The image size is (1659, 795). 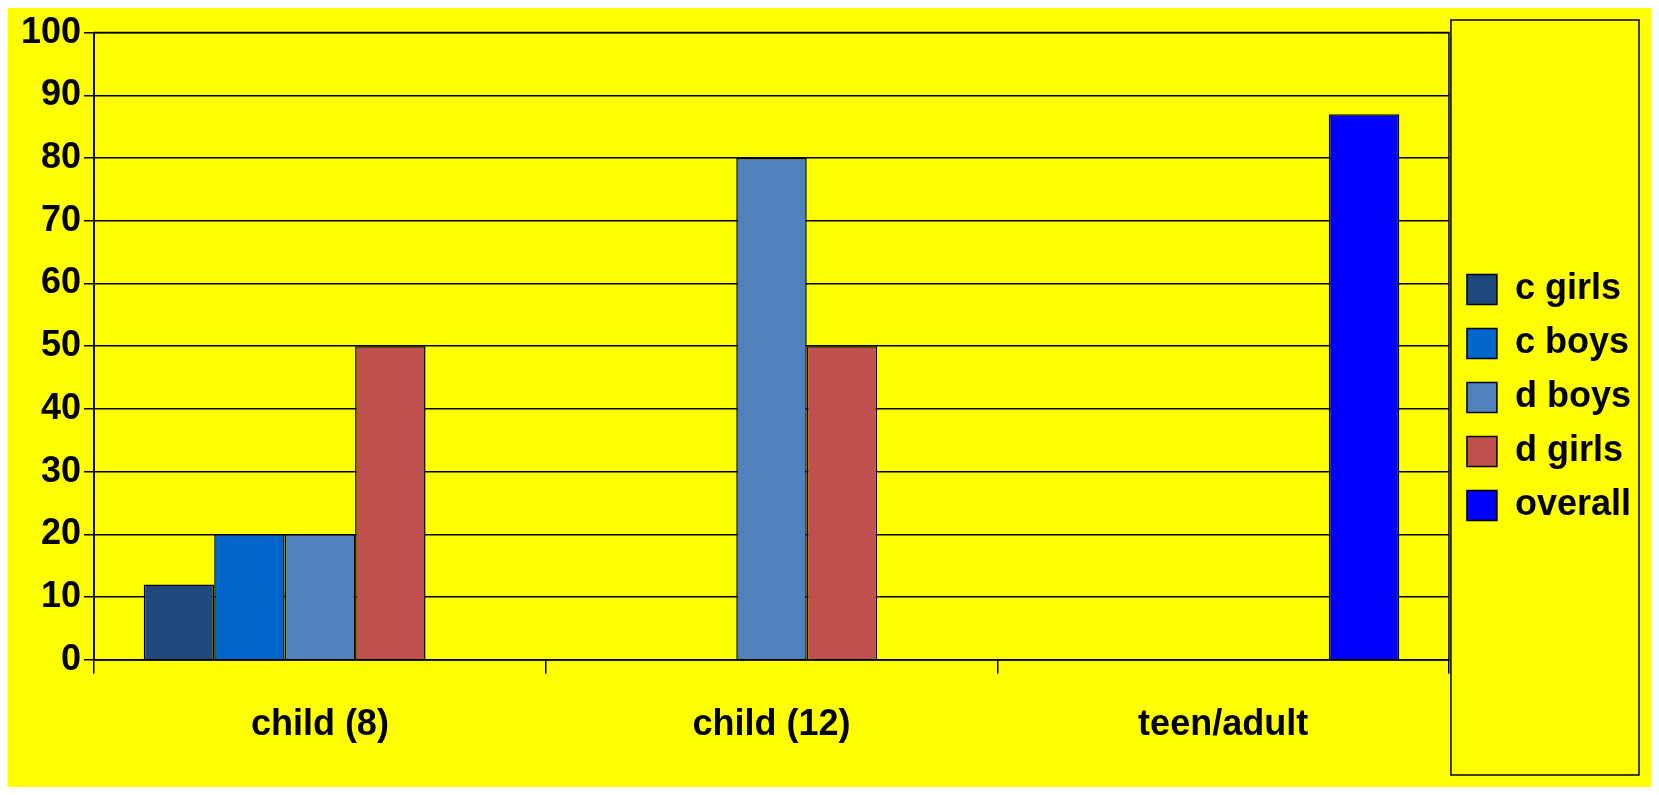 What do you see at coordinates (61, 469) in the screenshot?
I see `y-tick-label: 30` at bounding box center [61, 469].